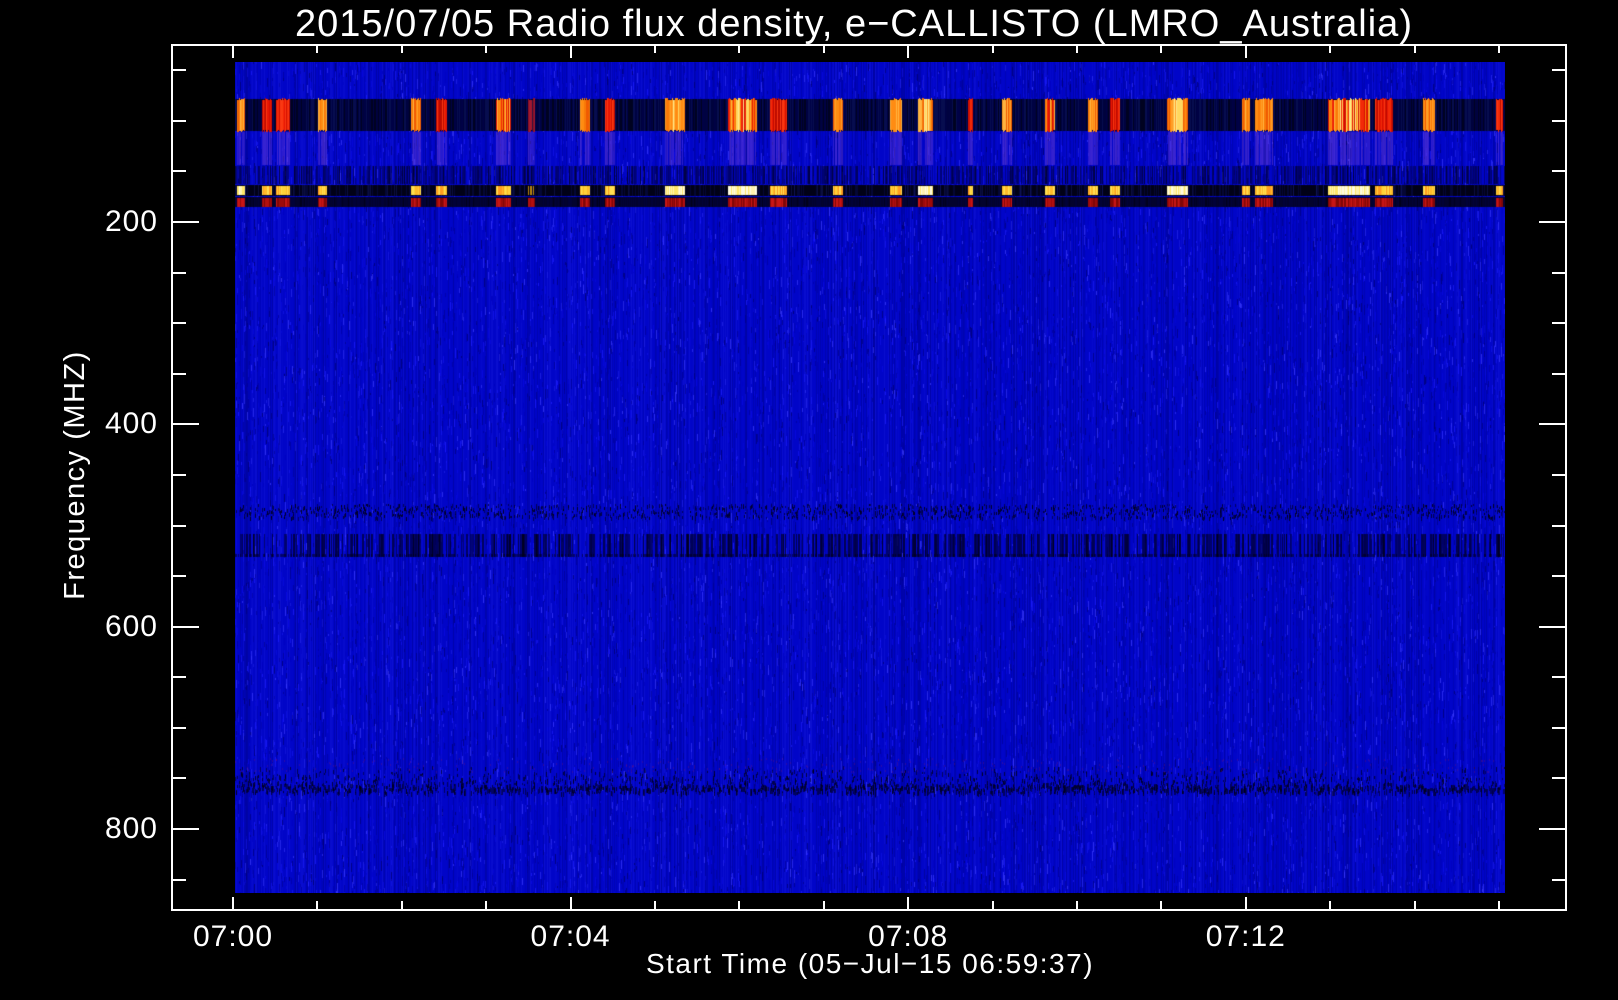 The width and height of the screenshot is (1618, 1000). Describe the element at coordinates (131, 221) in the screenshot. I see `y-tick-label: 200` at that location.